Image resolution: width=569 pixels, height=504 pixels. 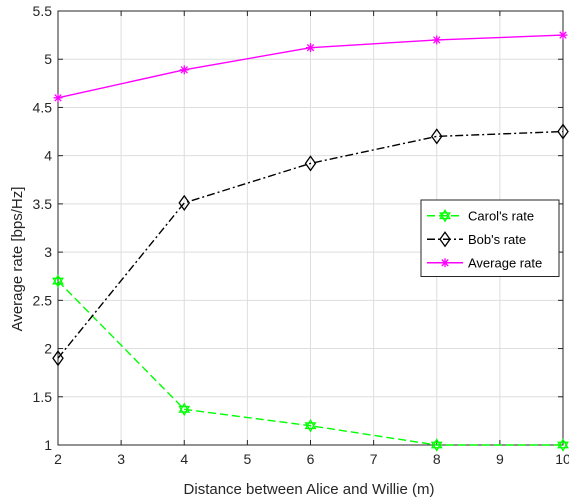 What do you see at coordinates (48, 445) in the screenshot?
I see `y-tick-label: 1` at bounding box center [48, 445].